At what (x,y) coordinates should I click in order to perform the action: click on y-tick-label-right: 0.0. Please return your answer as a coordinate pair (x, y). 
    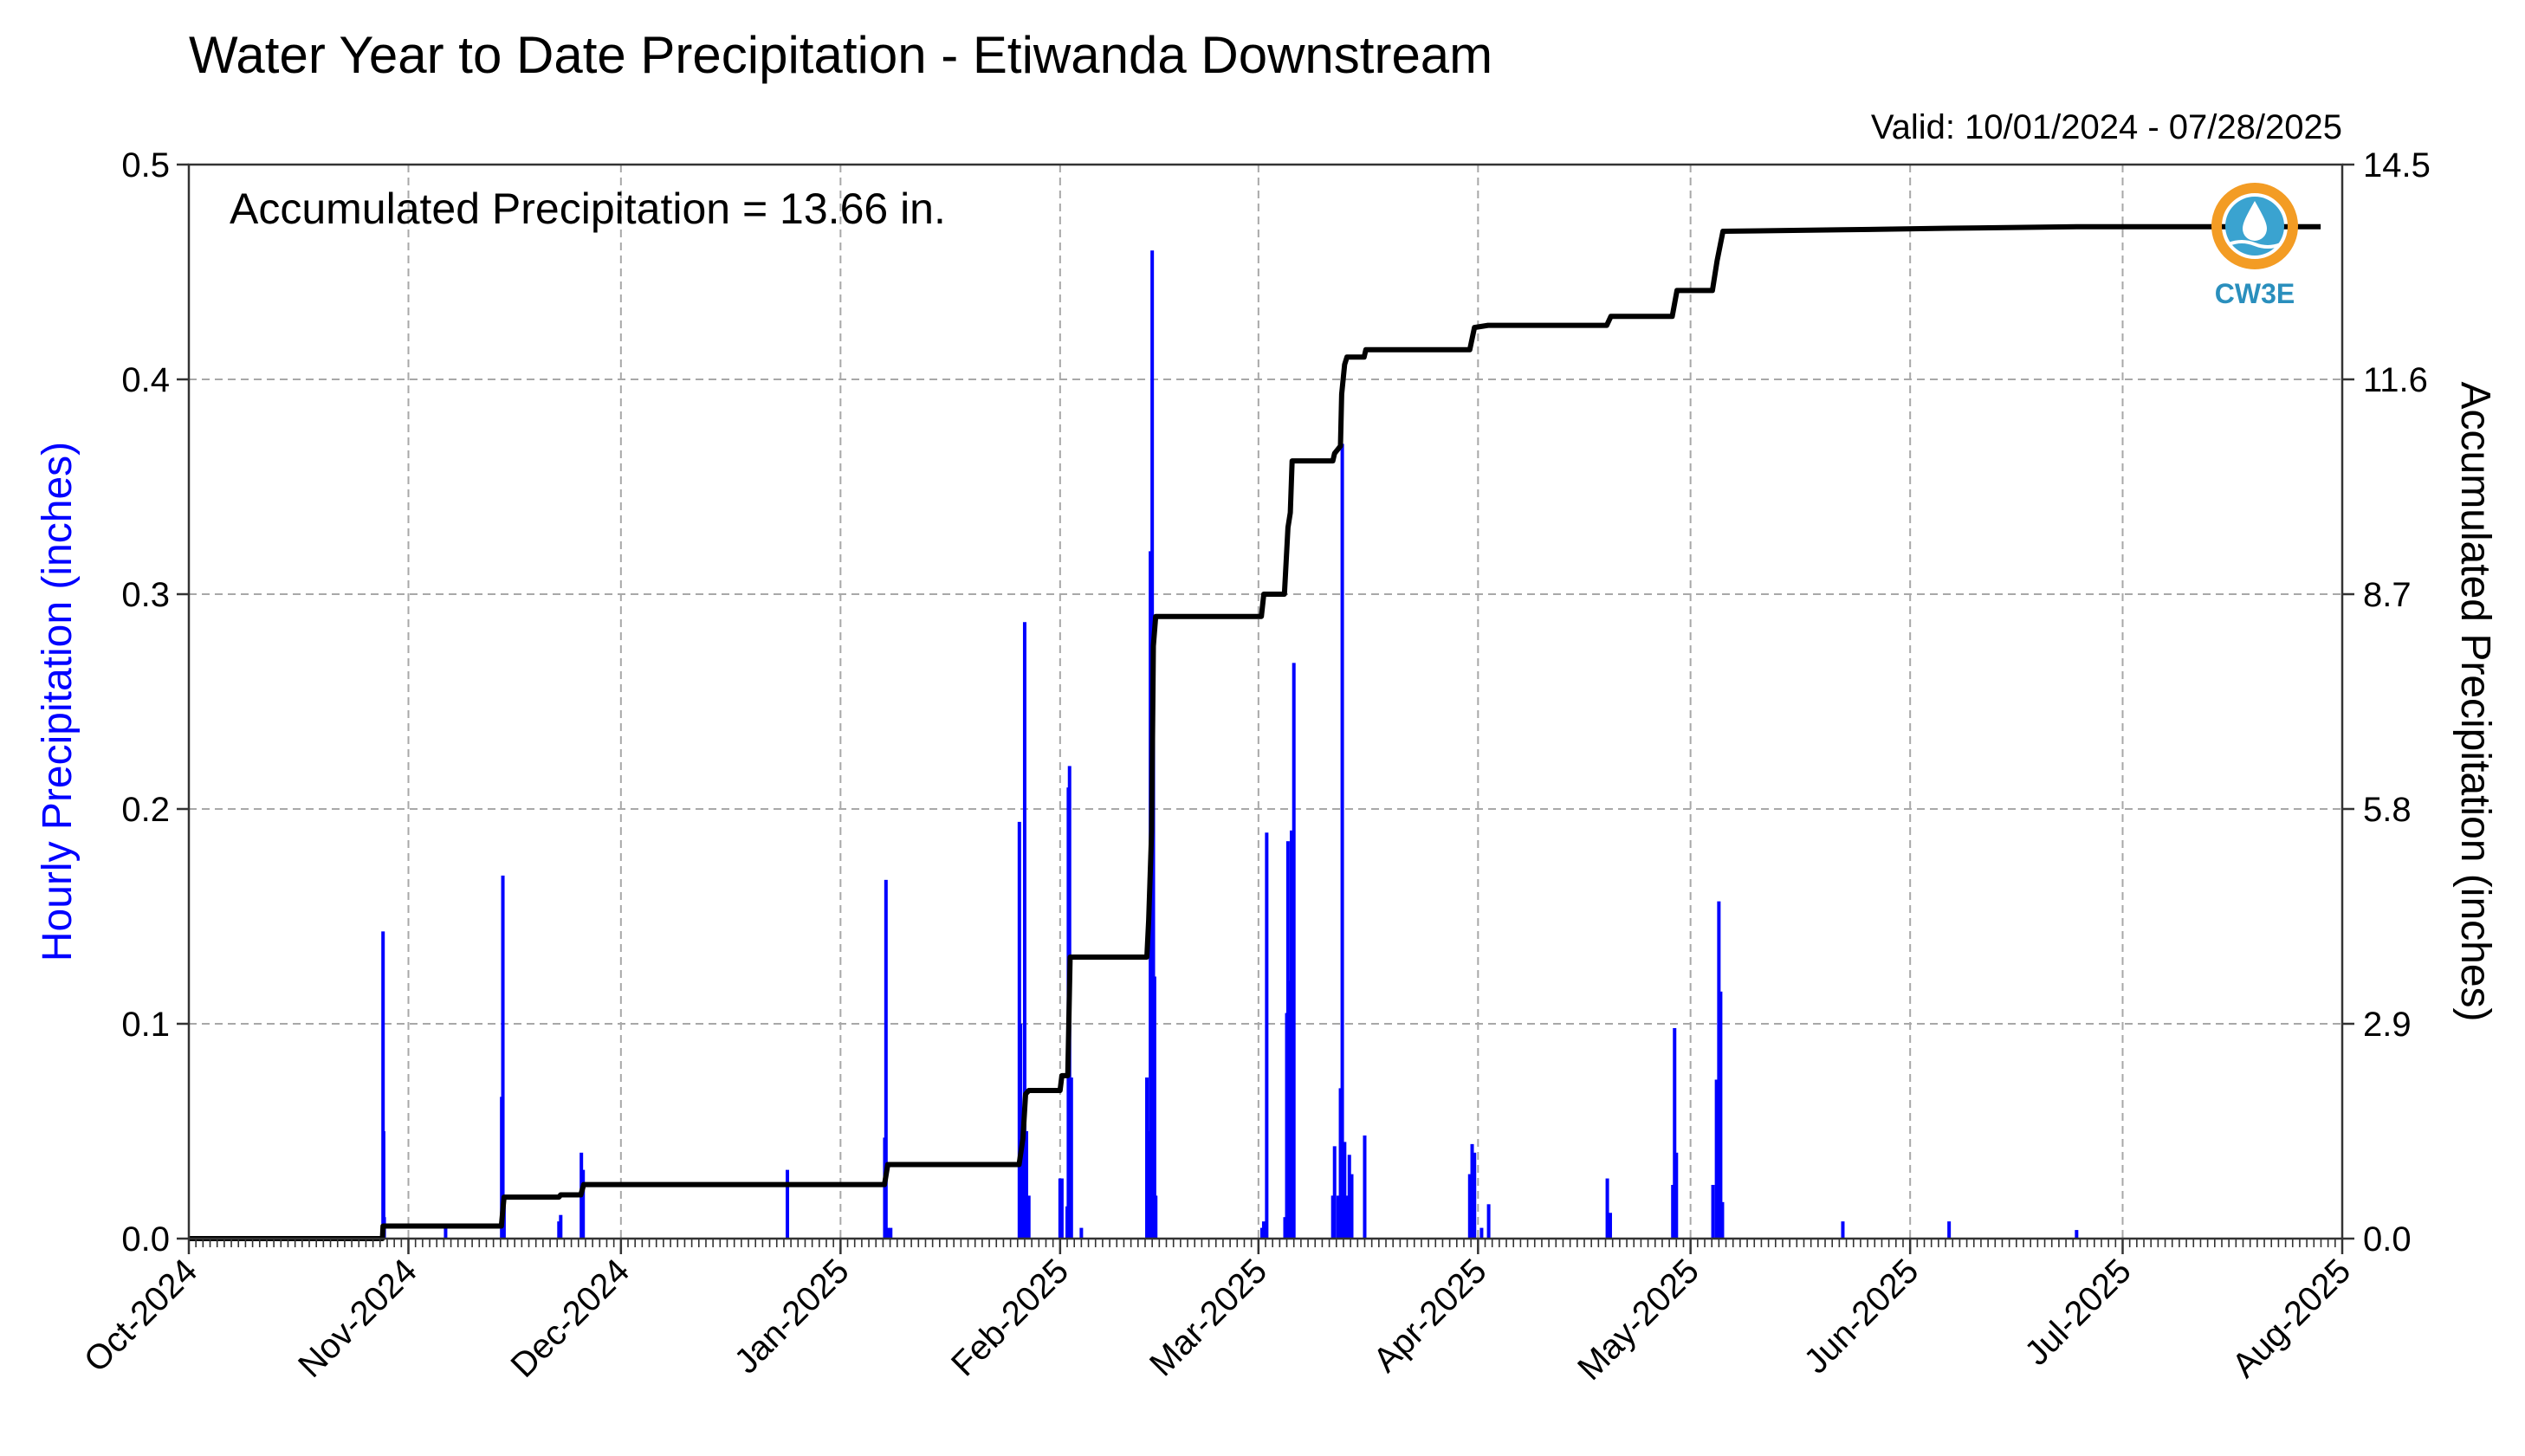
    Looking at the image, I should click on (2387, 1239).